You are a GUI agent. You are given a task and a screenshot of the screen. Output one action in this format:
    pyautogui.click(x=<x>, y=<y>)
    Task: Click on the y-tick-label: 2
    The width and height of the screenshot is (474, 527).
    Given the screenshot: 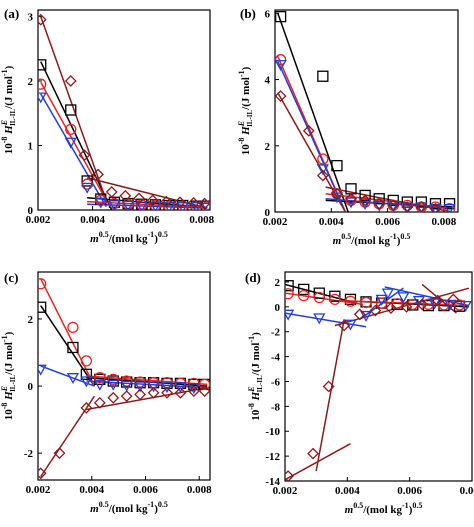 What is the action you would take?
    pyautogui.click(x=268, y=147)
    